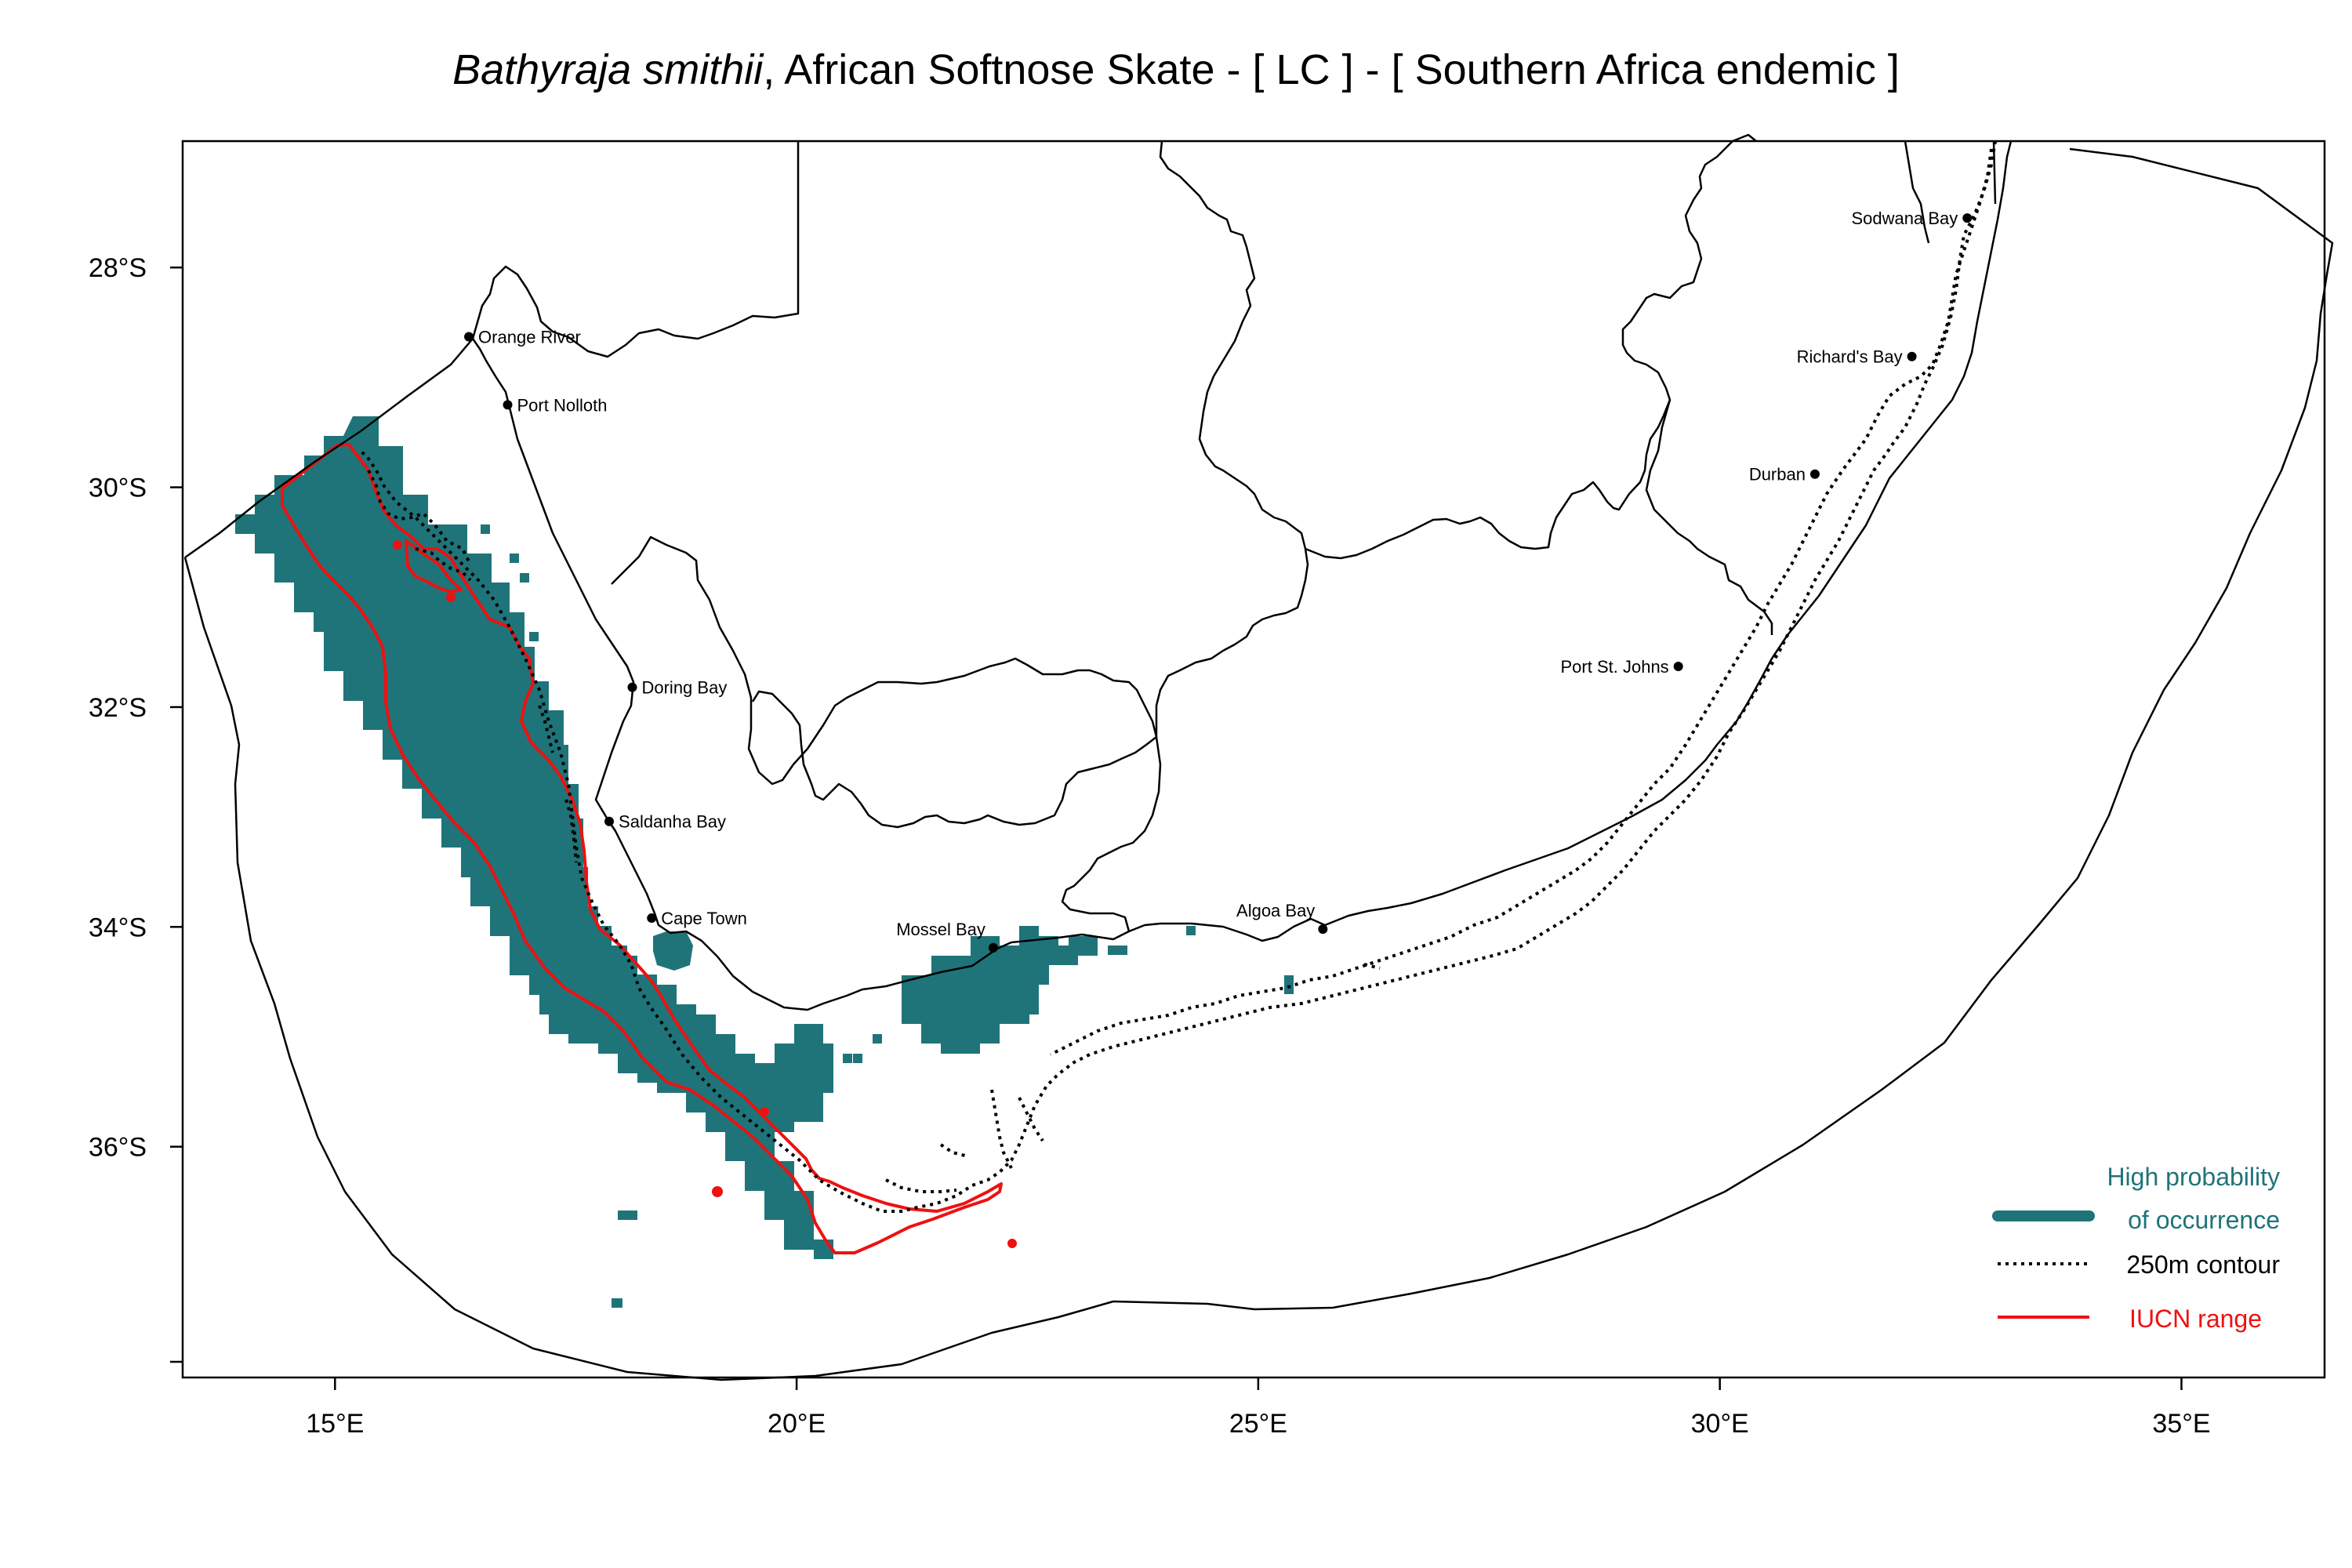  I want to click on place-label: Sodwana Bay, so click(1905, 219).